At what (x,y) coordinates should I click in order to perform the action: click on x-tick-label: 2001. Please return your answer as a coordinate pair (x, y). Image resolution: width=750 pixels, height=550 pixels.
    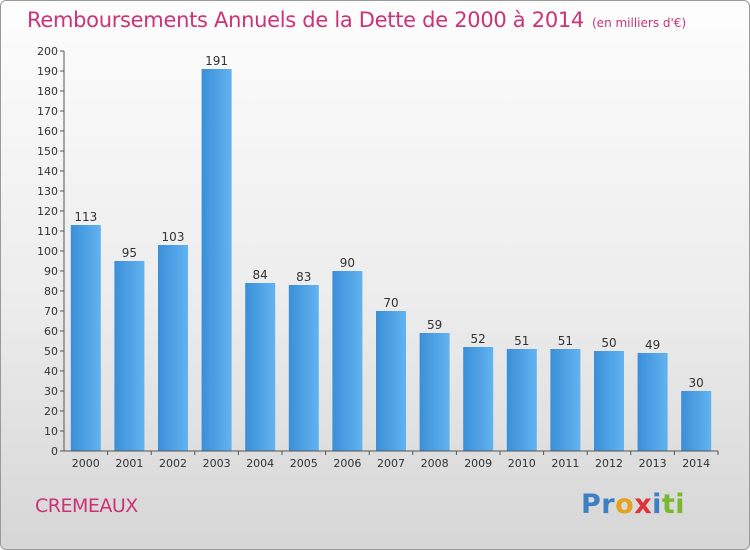
    Looking at the image, I should click on (129, 463).